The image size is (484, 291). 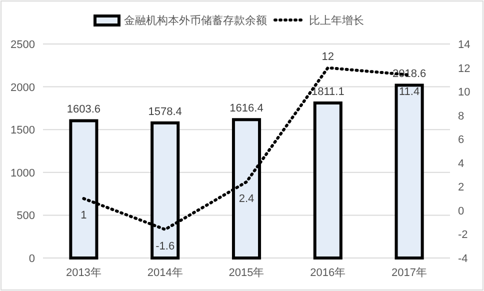 What do you see at coordinates (25, 216) in the screenshot?
I see `y-tick-label: 500` at bounding box center [25, 216].